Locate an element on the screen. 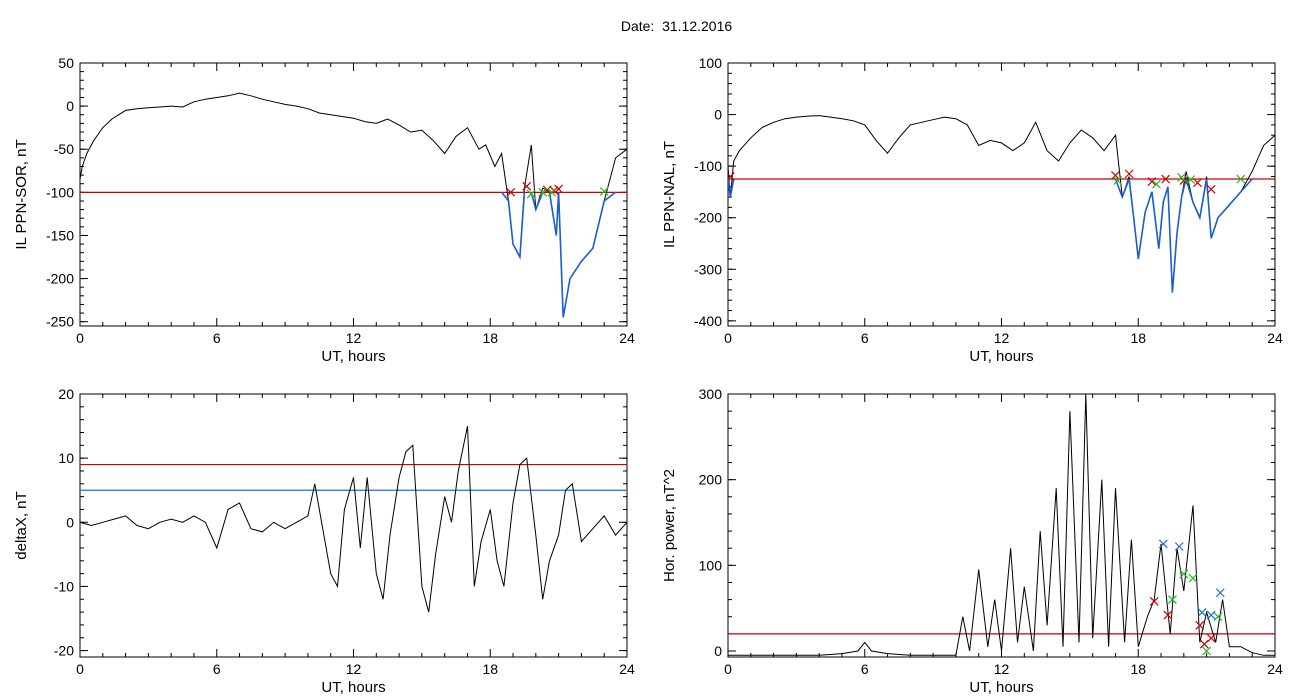 The image size is (1300, 700). y-axis-label: deltaX, nT is located at coordinates (21, 525).